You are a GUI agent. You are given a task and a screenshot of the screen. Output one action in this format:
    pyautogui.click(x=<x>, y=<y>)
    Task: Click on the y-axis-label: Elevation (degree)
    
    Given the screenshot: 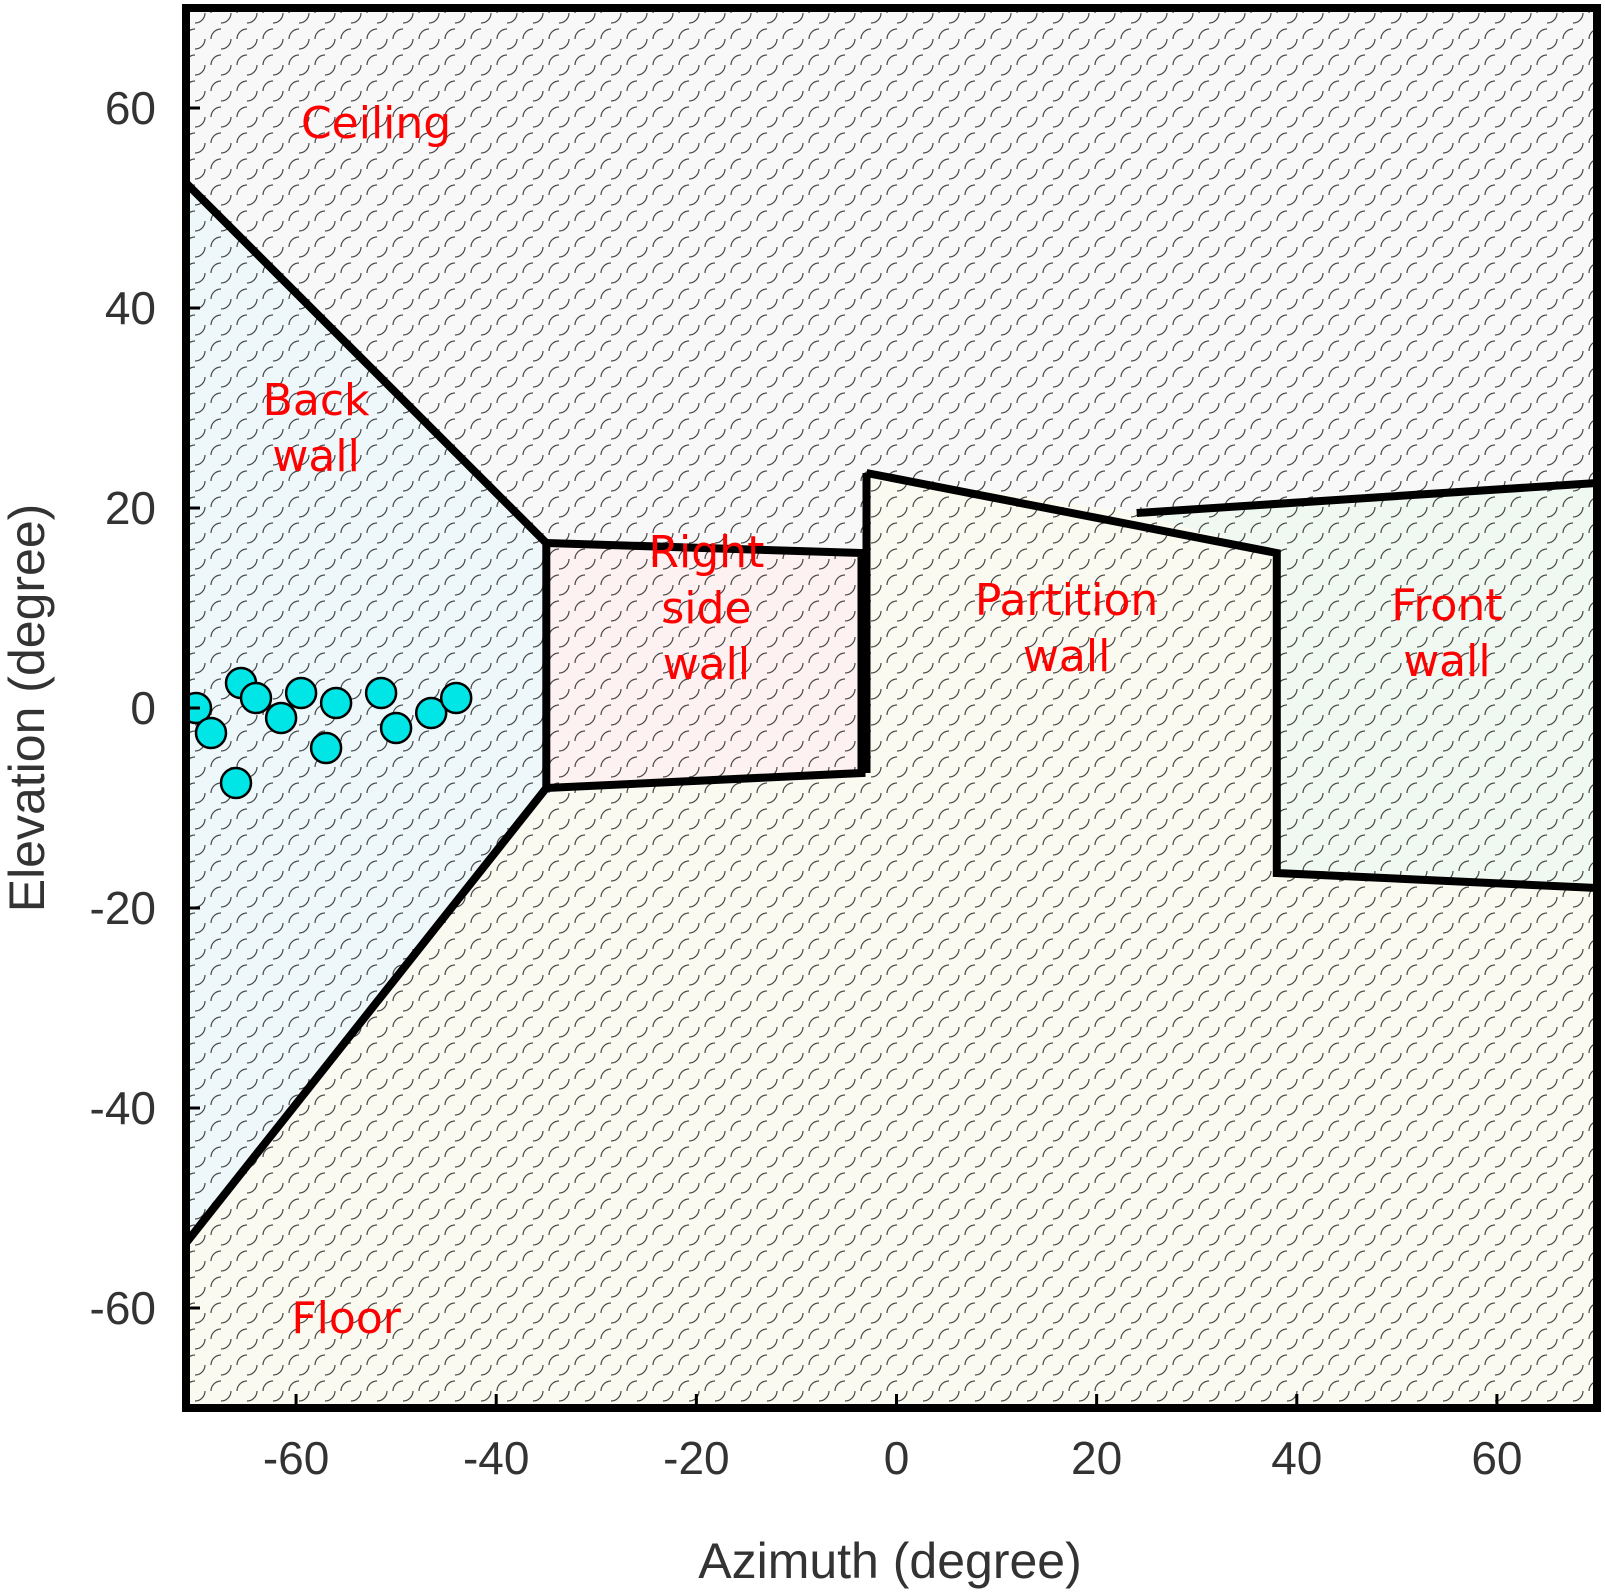 What is the action you would take?
    pyautogui.click(x=27, y=708)
    